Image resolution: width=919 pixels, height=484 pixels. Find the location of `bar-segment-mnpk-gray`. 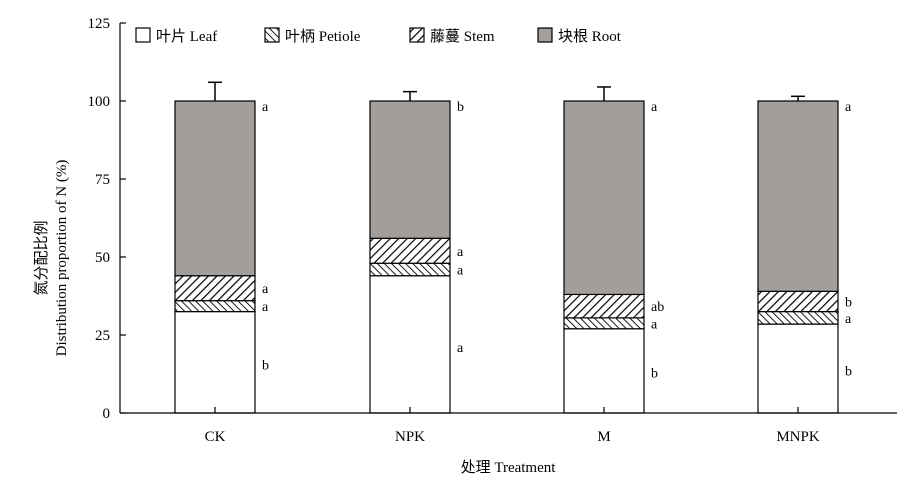

bar-segment-mnpk-gray is located at coordinates (798, 196).